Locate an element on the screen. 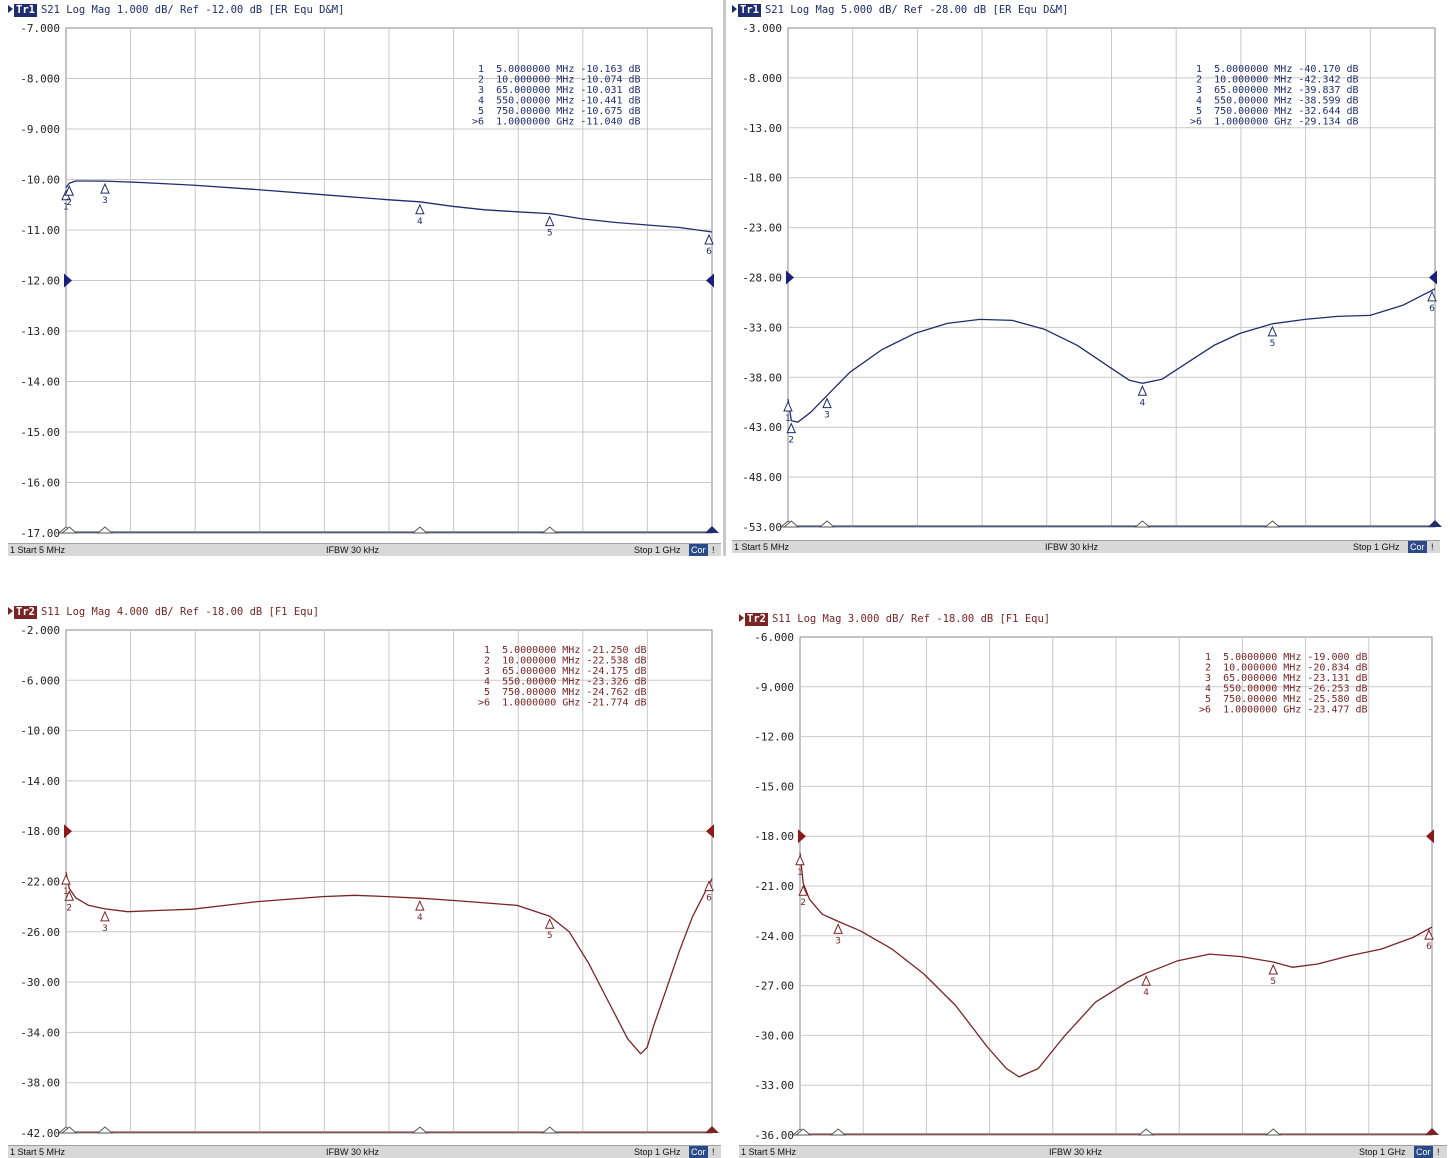 This screenshot has width=1450, height=1158. y-tick-label: -16.00 is located at coordinates (40, 483).